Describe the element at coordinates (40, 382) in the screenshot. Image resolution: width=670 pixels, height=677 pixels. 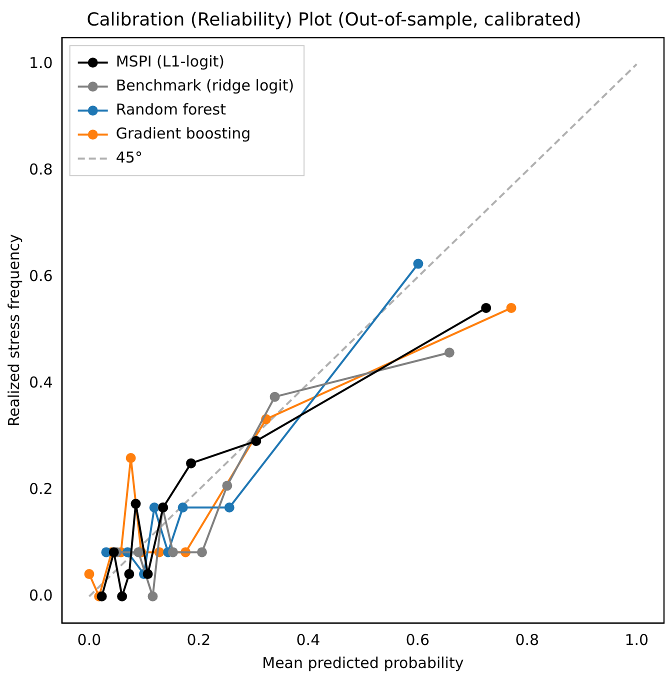
I see `y-tick-label: 0.4` at that location.